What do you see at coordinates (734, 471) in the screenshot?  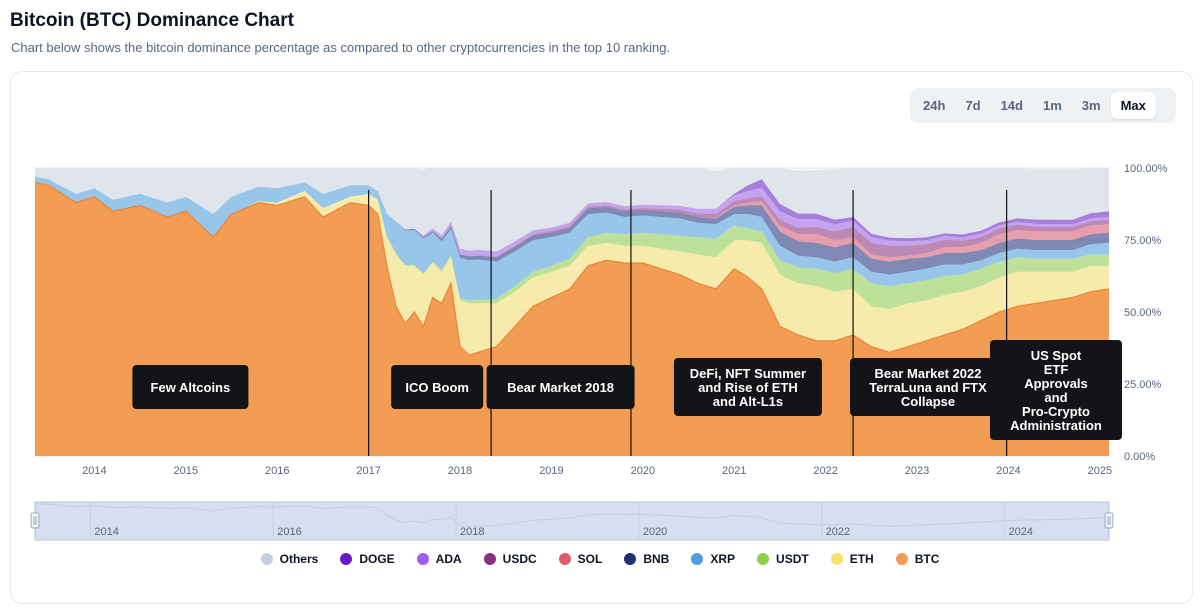 I see `x-tick-label: 2021` at bounding box center [734, 471].